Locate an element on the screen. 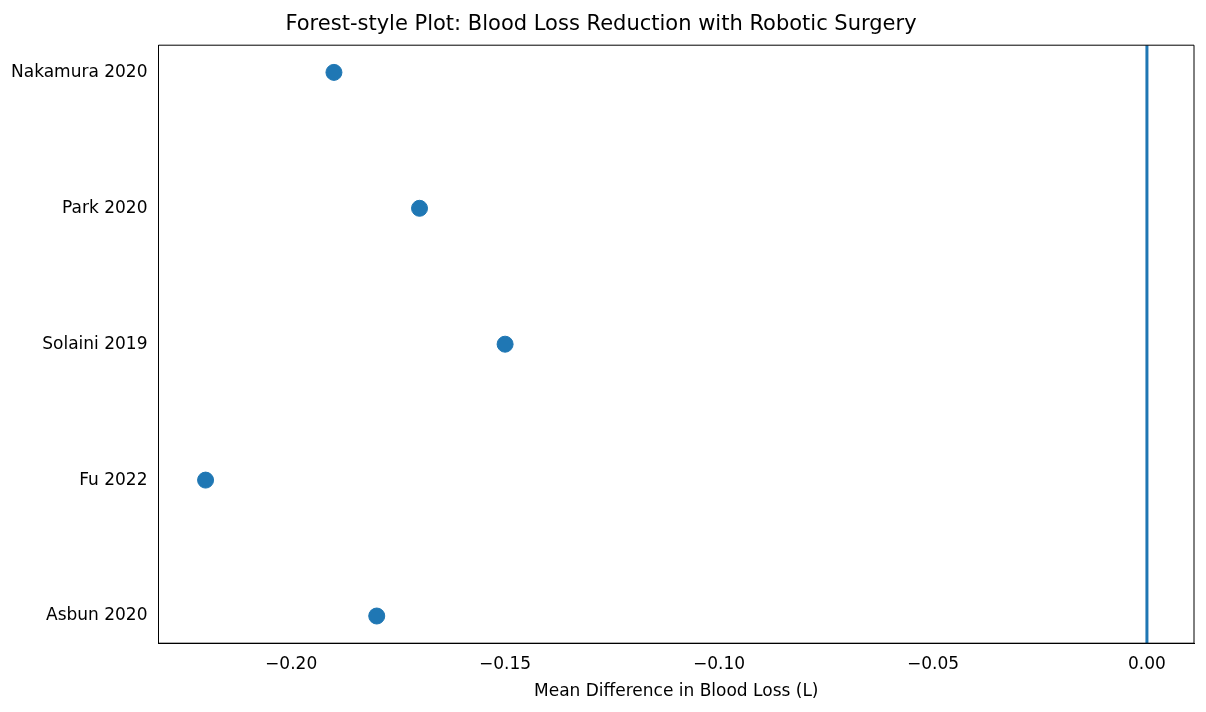 The image size is (1206, 712). x-tick-label: 0.00 is located at coordinates (1147, 662).